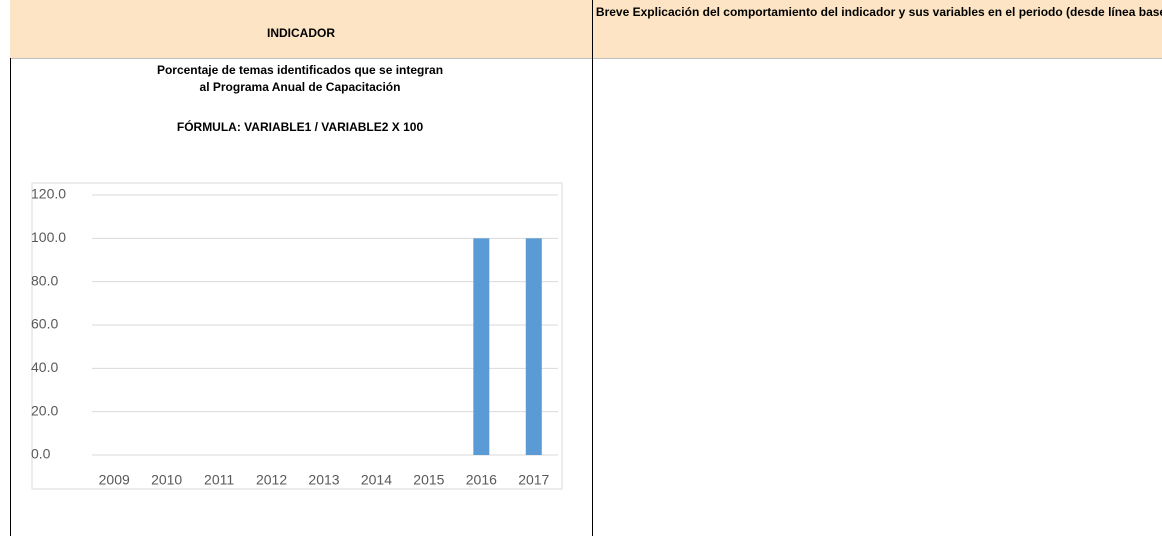 The width and height of the screenshot is (1162, 536). Describe the element at coordinates (428, 480) in the screenshot. I see `x-tick-label: 2015` at that location.